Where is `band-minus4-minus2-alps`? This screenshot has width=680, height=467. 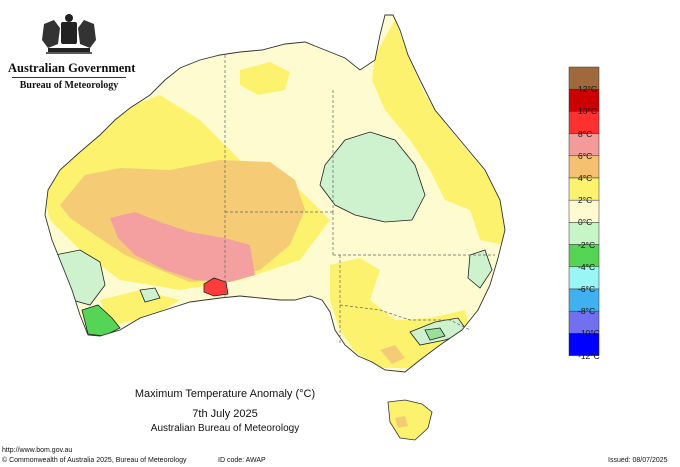
band-minus4-minus2-alps is located at coordinates (435, 334).